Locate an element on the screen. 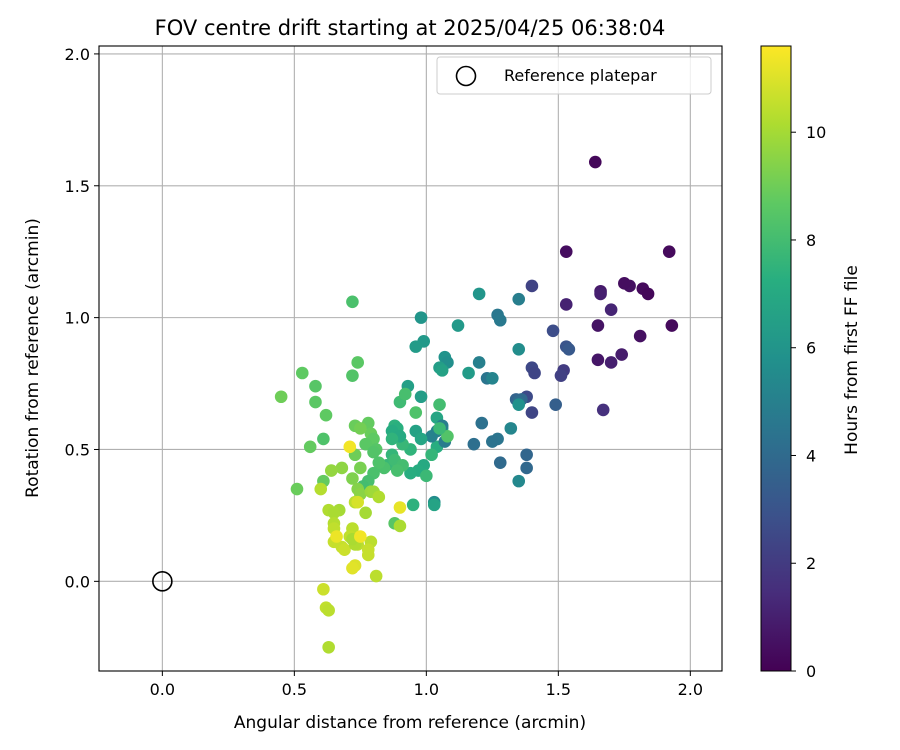 The width and height of the screenshot is (900, 750). y-tick-label: 0.0 is located at coordinates (77, 581).